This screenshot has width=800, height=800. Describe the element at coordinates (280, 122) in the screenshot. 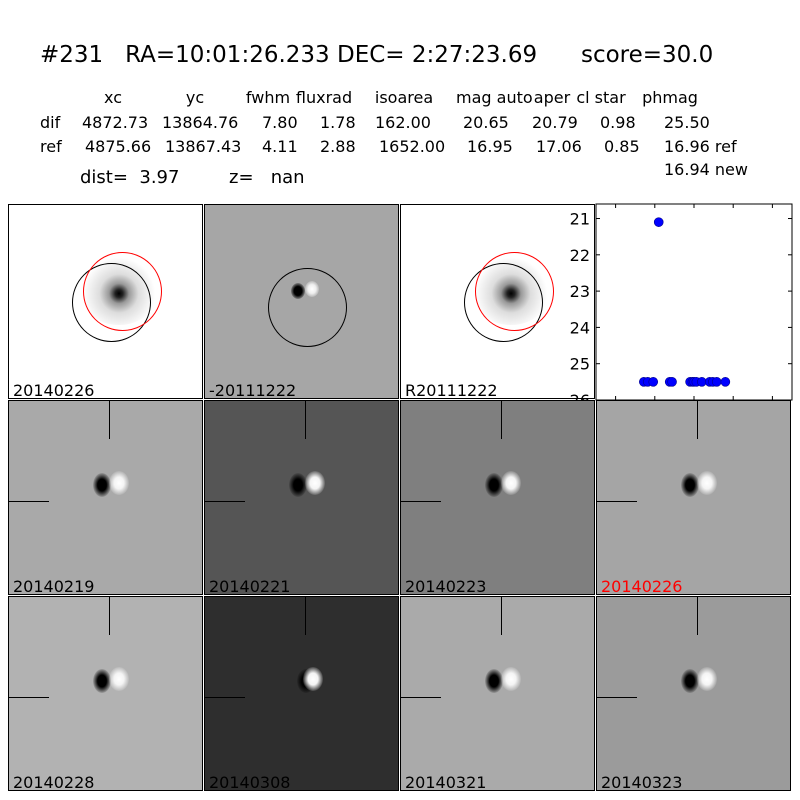

I see `table-cell: 7.80` at that location.